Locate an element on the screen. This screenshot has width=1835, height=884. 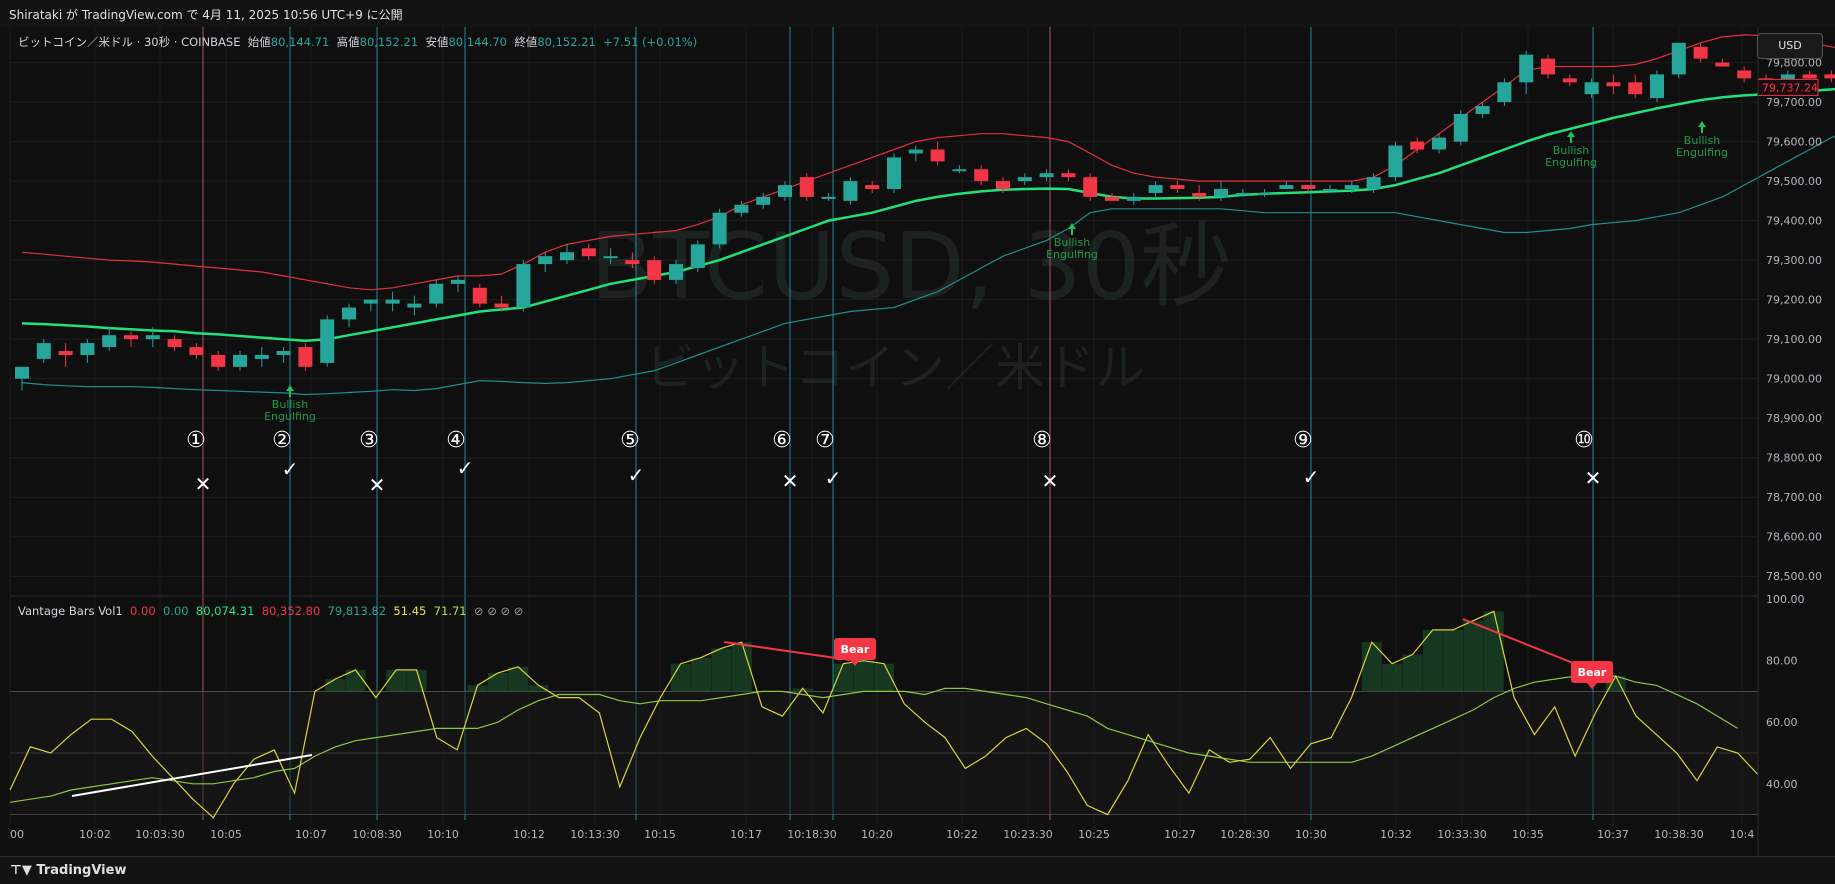
price-tick-label: 79,100.00 is located at coordinates (1794, 339).